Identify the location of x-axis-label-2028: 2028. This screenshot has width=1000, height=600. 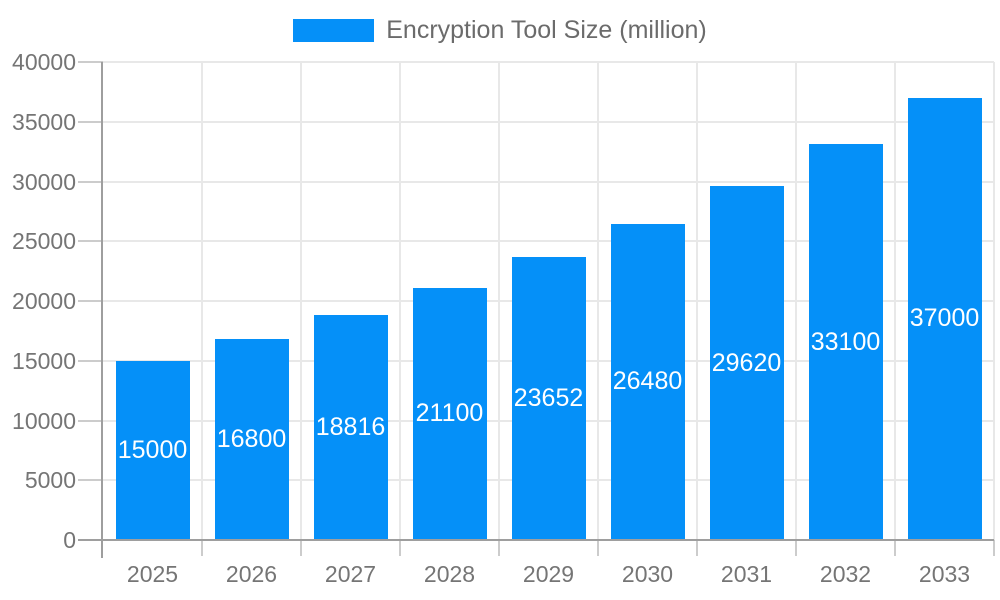
(449, 574).